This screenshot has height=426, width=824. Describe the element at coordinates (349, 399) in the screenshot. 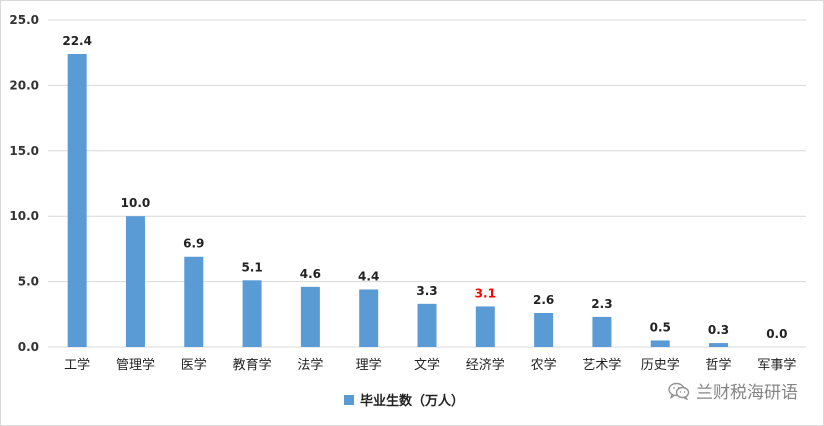

I see `legend-swatch` at that location.